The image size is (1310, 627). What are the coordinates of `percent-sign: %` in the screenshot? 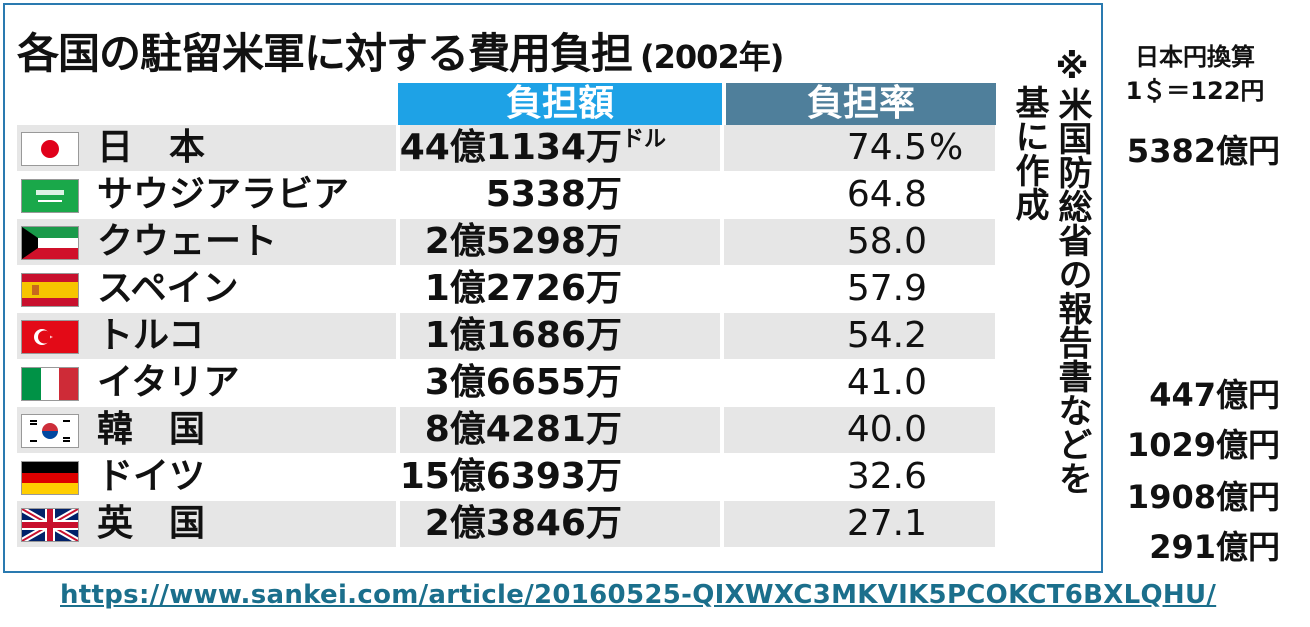 It's located at (946, 147).